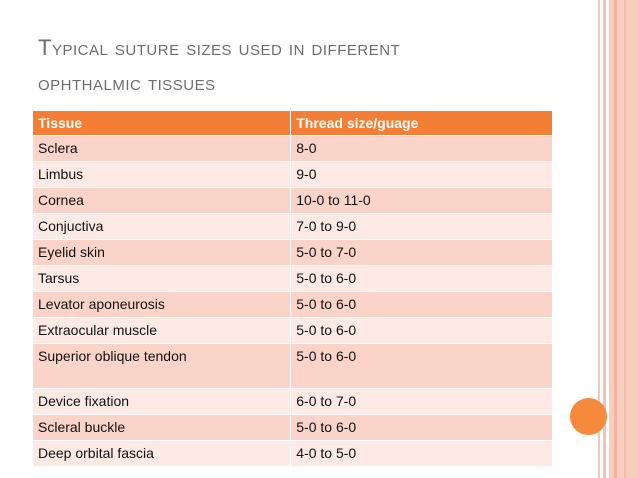  Describe the element at coordinates (421, 148) in the screenshot. I see `thread-size-cell: 8-0` at that location.